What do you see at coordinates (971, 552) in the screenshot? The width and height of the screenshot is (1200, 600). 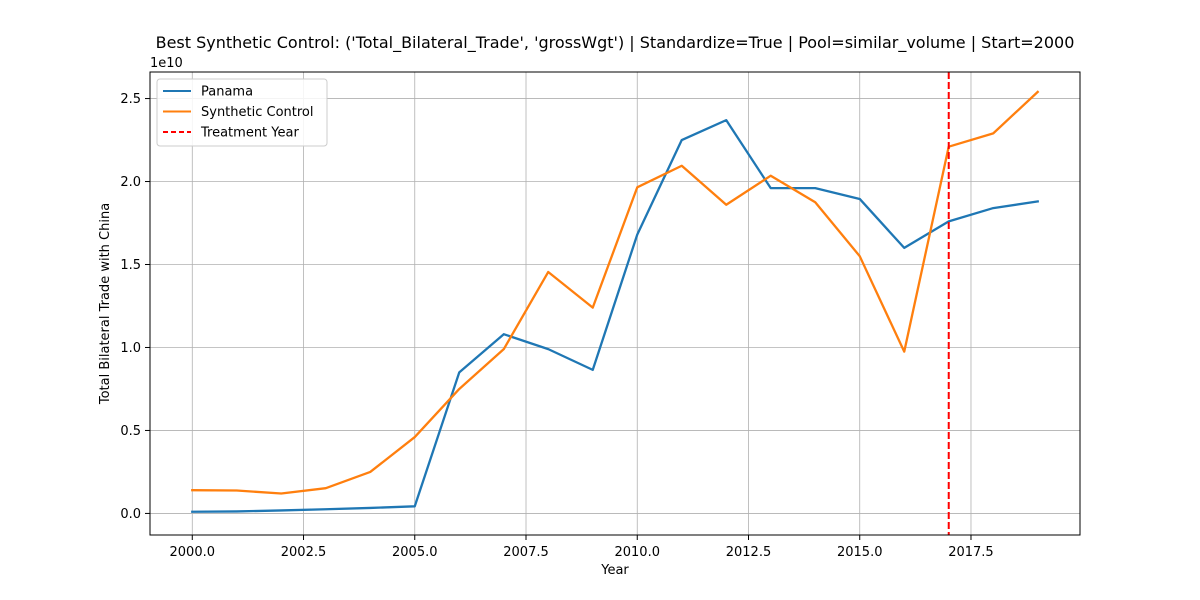 I see `x-tick-label: 2017.5` at bounding box center [971, 552].